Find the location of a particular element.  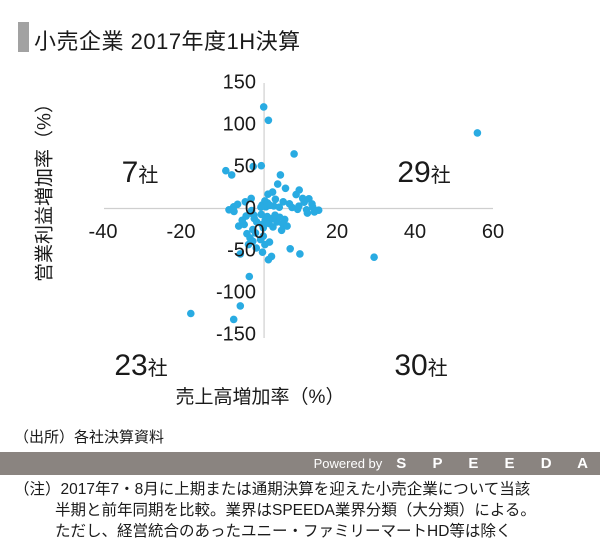

y-tick-label: 150 is located at coordinates (239, 82).